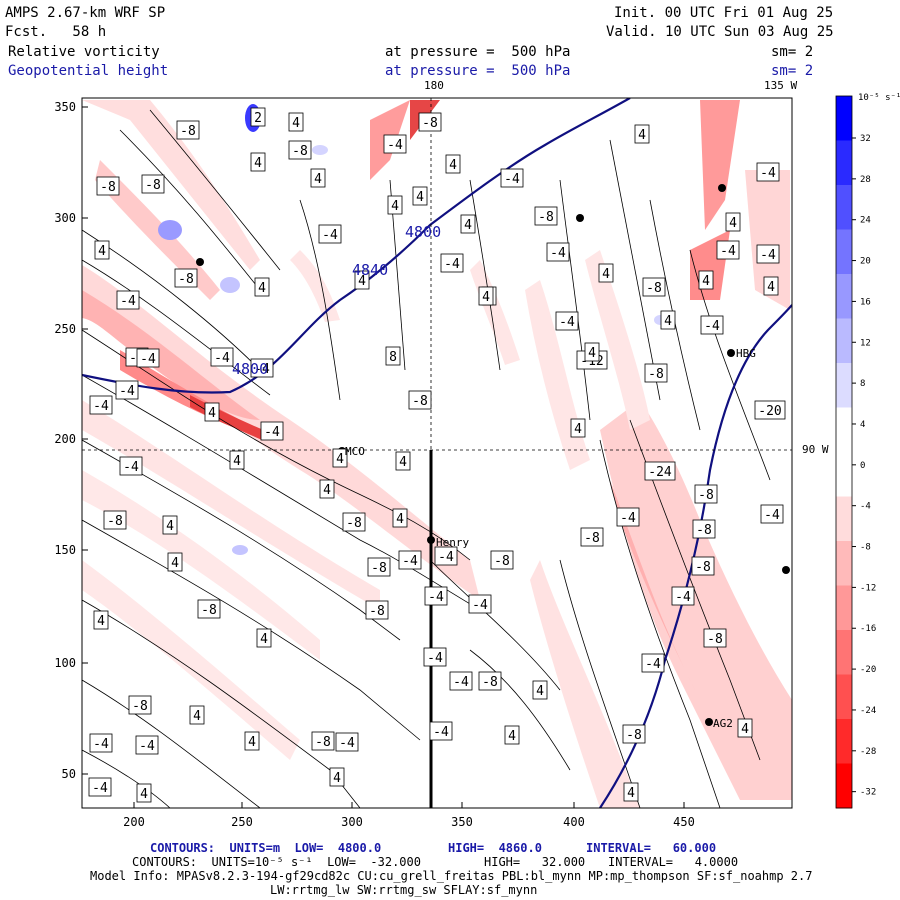 This screenshot has width=900, height=900. What do you see at coordinates (423, 232) in the screenshot?
I see `height-label-1: 4800` at bounding box center [423, 232].